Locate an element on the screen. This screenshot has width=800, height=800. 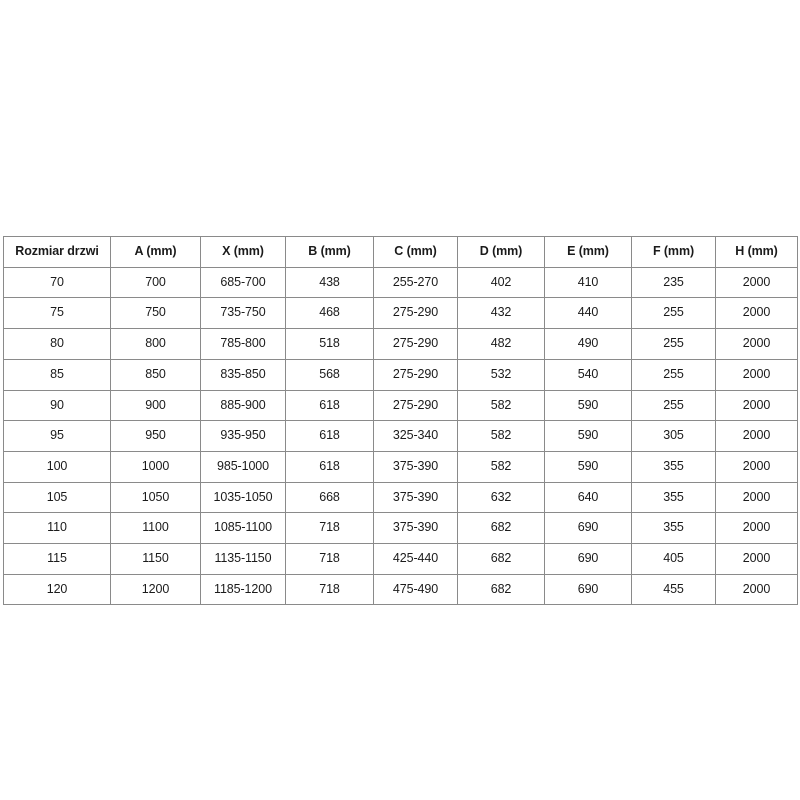
cell-x: 1085-1100 is located at coordinates (243, 528).